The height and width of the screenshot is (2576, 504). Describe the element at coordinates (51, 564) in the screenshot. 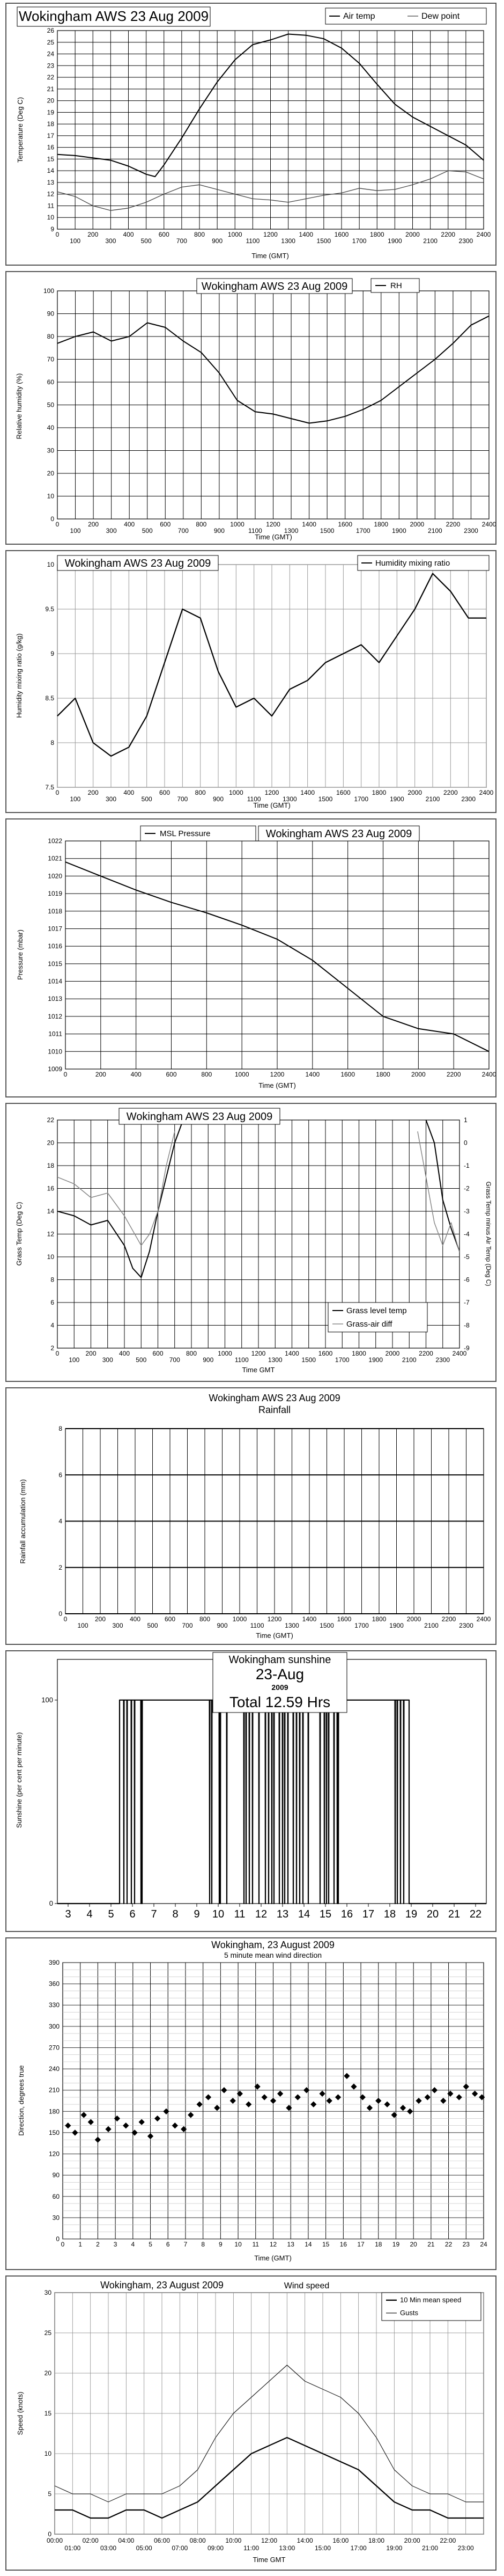

I see `y-tick-label: 10` at that location.